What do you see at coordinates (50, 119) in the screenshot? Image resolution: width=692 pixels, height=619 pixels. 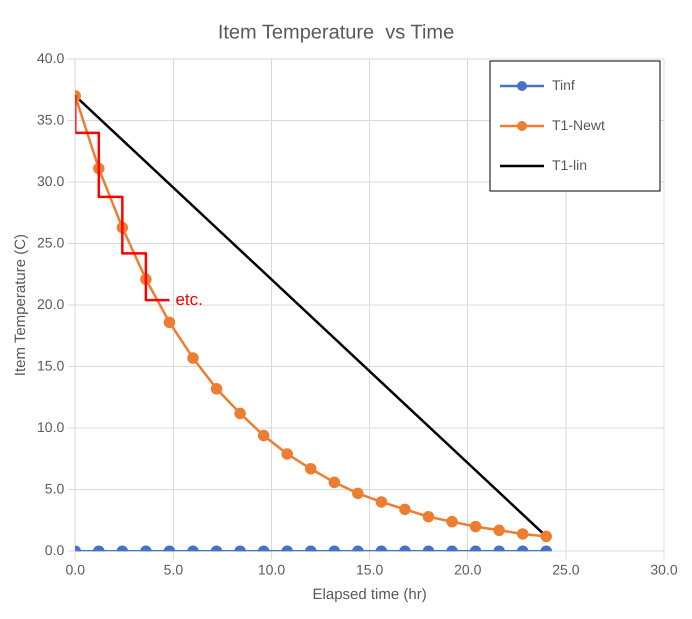 I see `y-tick-label: 35.0` at bounding box center [50, 119].